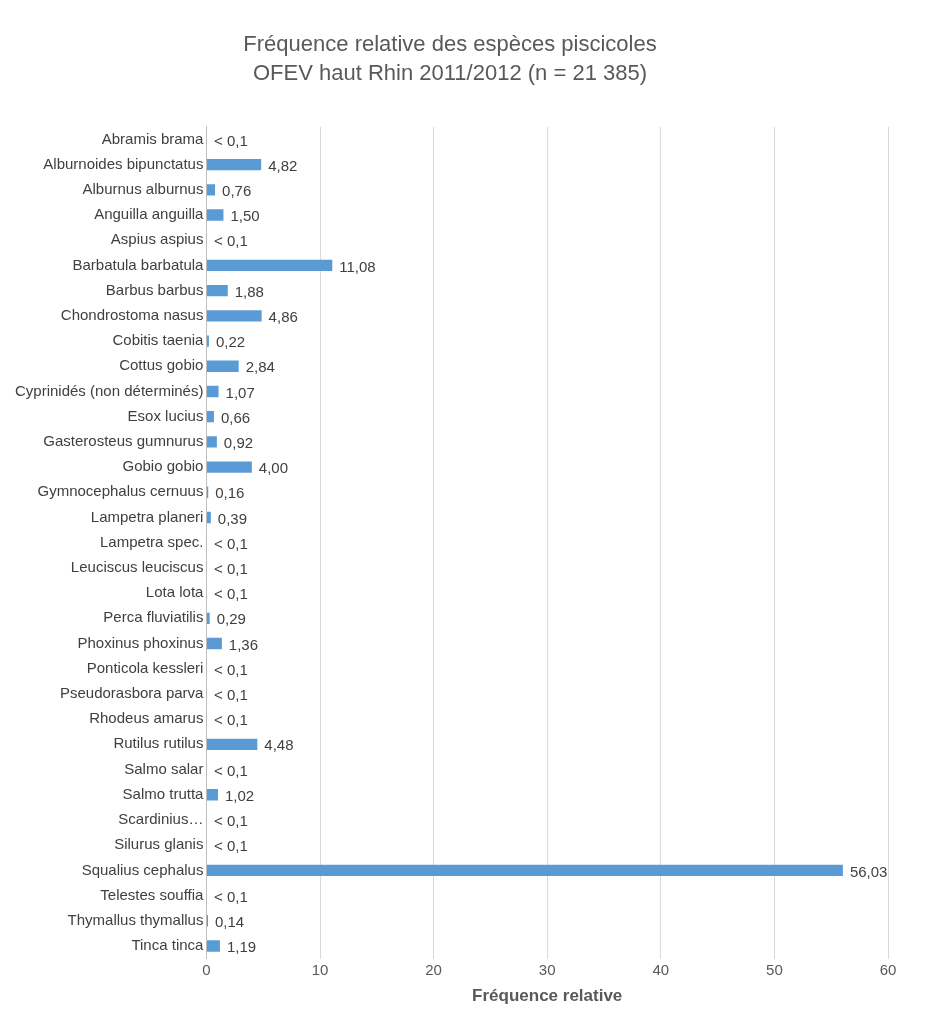 This screenshot has height=1027, width=944. I want to click on data-label: 4,48, so click(279, 745).